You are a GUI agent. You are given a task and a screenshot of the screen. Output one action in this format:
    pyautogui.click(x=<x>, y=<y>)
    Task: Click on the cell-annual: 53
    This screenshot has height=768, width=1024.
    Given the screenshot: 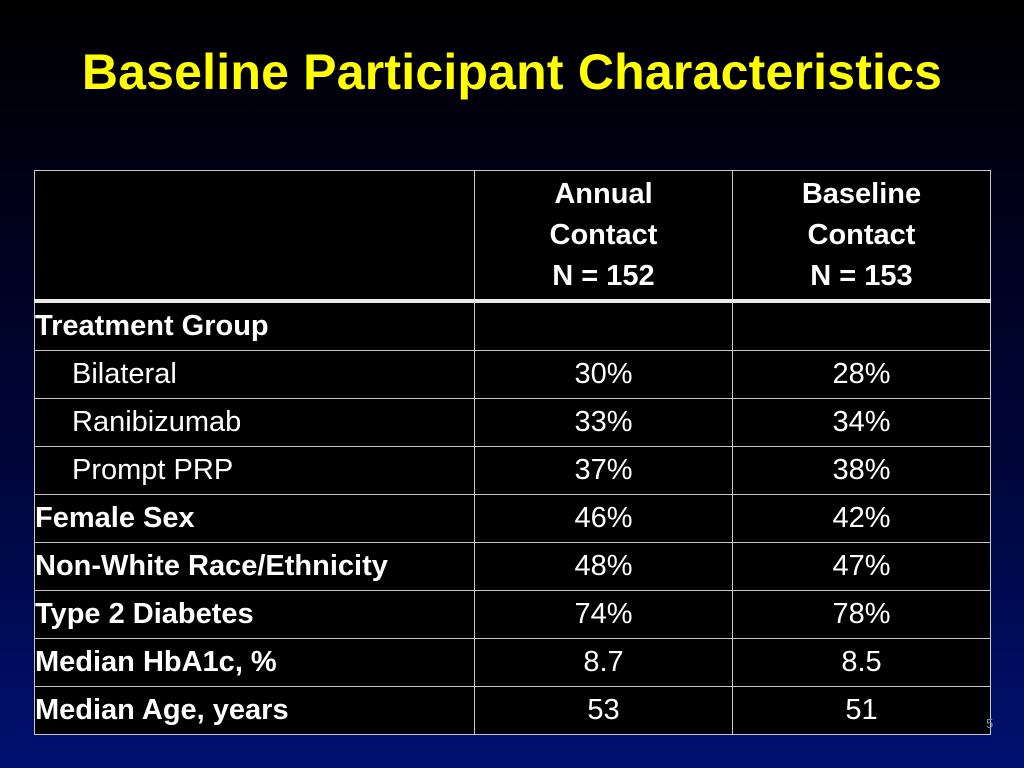 What is the action you would take?
    pyautogui.click(x=603, y=710)
    